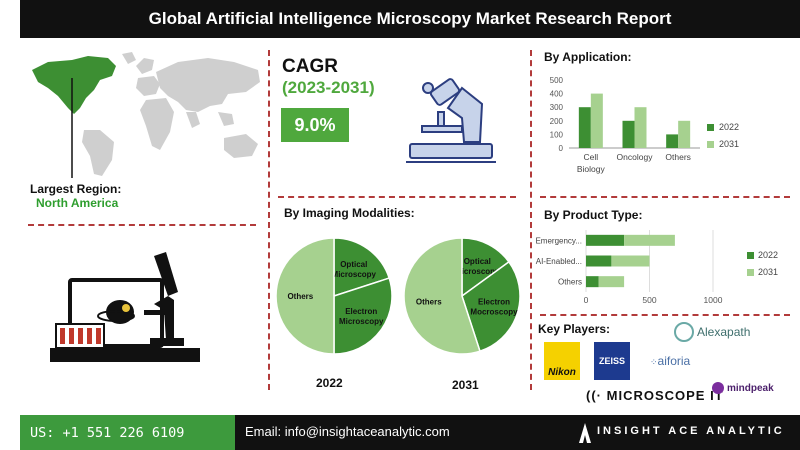 Image resolution: width=800 pixels, height=450 pixels. Describe the element at coordinates (586, 300) in the screenshot. I see `x-tick-label: 0` at that location.